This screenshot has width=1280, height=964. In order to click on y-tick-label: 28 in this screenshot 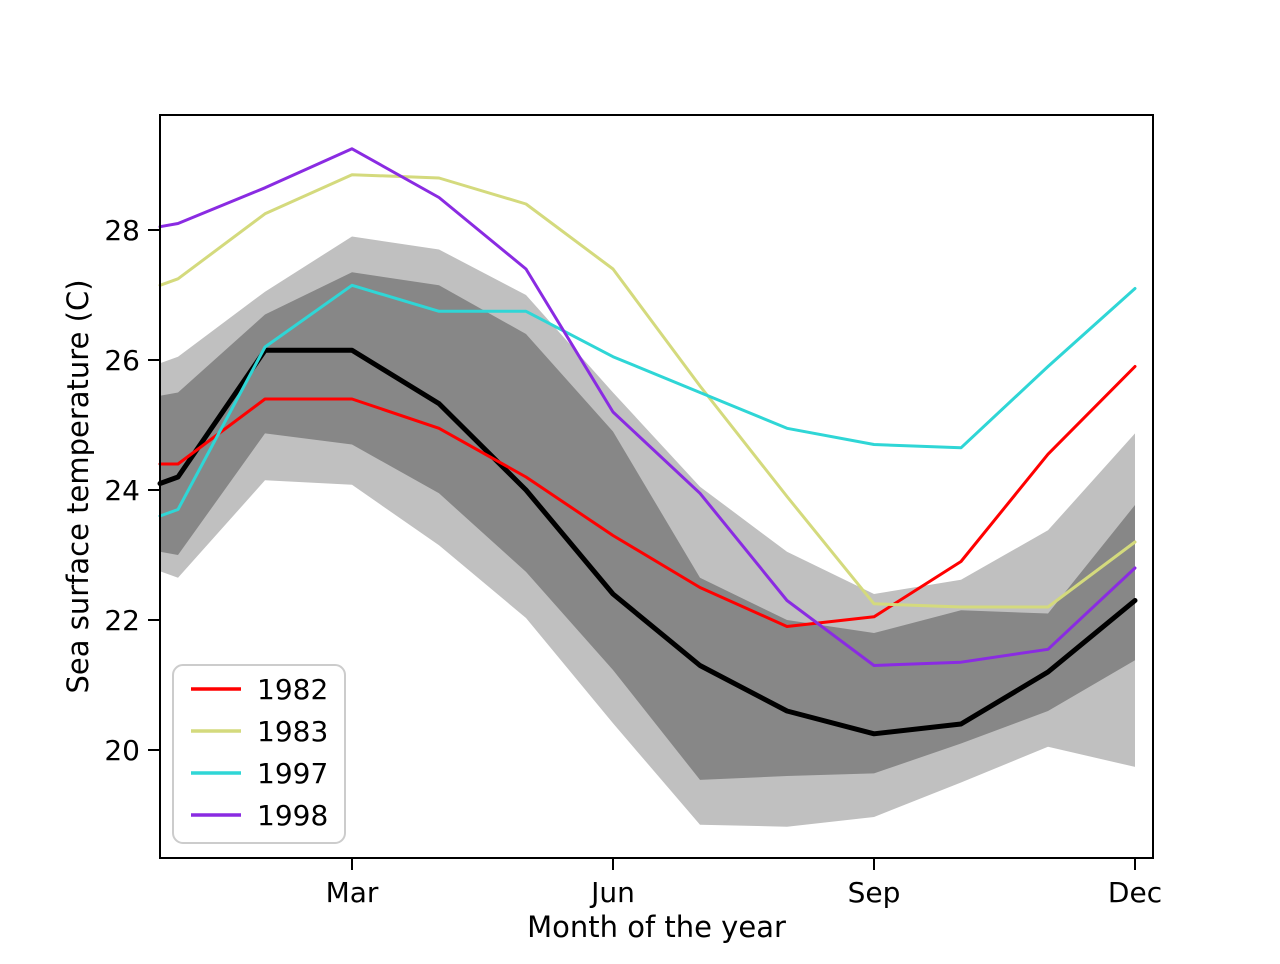, I will do `click(122, 230)`.